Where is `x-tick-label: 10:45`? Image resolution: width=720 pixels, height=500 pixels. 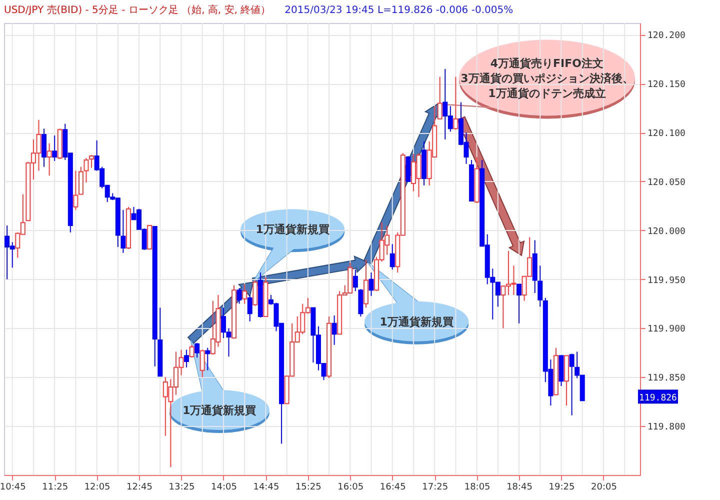
x-tick-label: 10:45 is located at coordinates (13, 487).